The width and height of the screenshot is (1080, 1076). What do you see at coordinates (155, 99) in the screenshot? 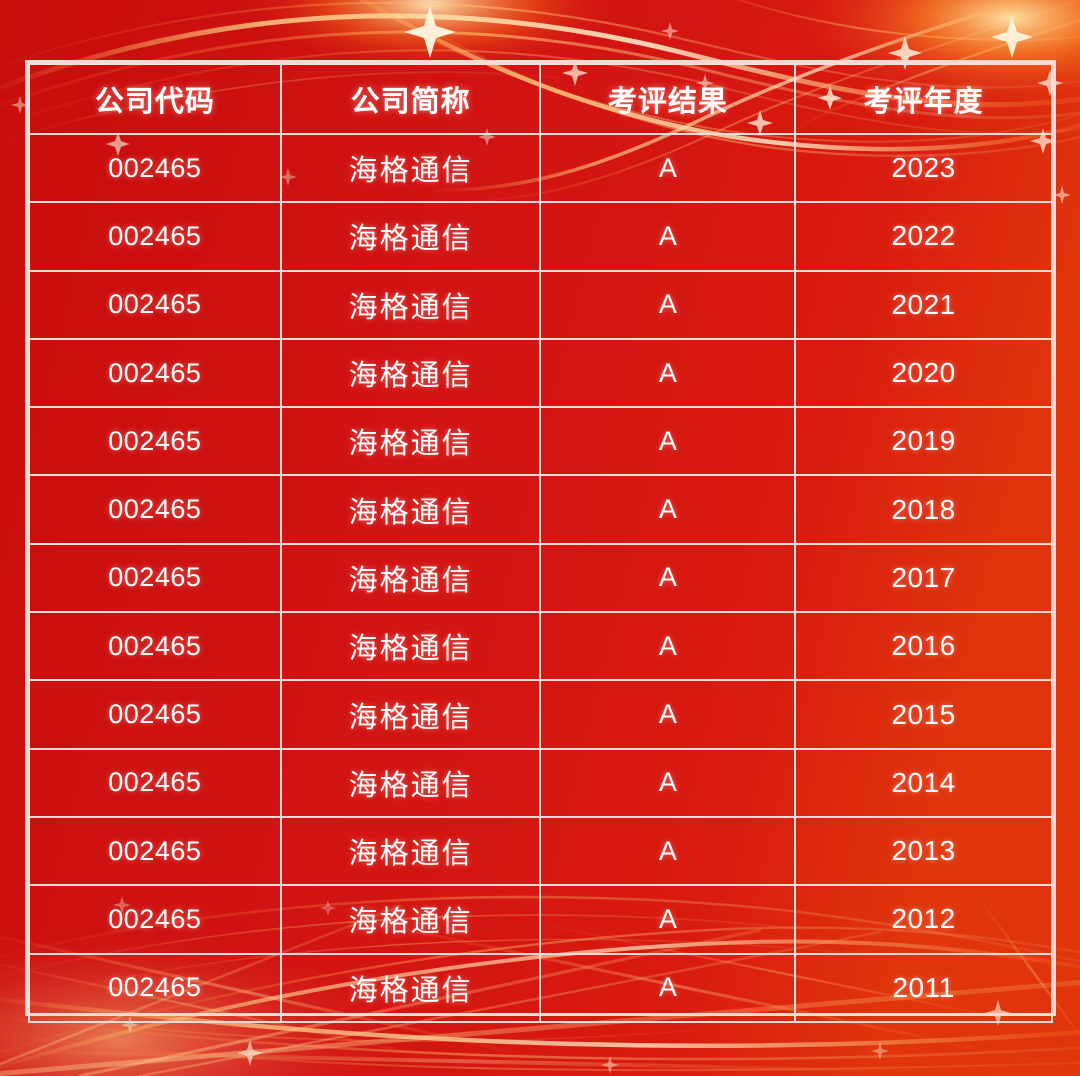
I see `column-header-company-code: 公司代码` at bounding box center [155, 99].